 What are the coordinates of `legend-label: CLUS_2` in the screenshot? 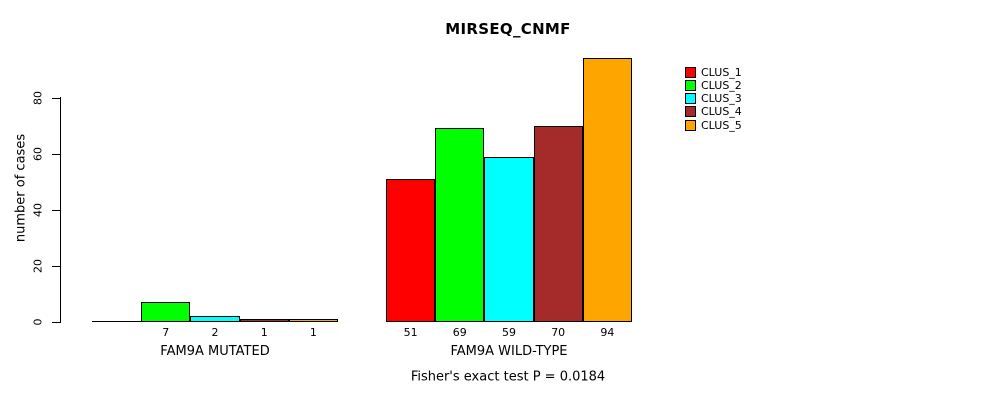 It's located at (721, 85).